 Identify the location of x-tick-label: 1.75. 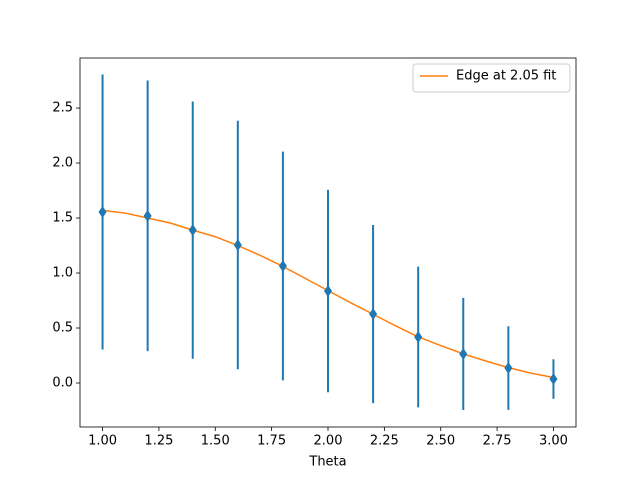
(271, 441).